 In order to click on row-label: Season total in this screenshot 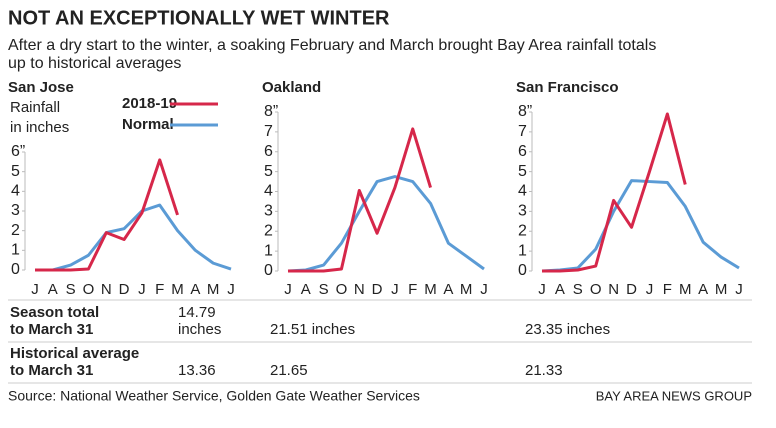, I will do `click(54, 312)`.